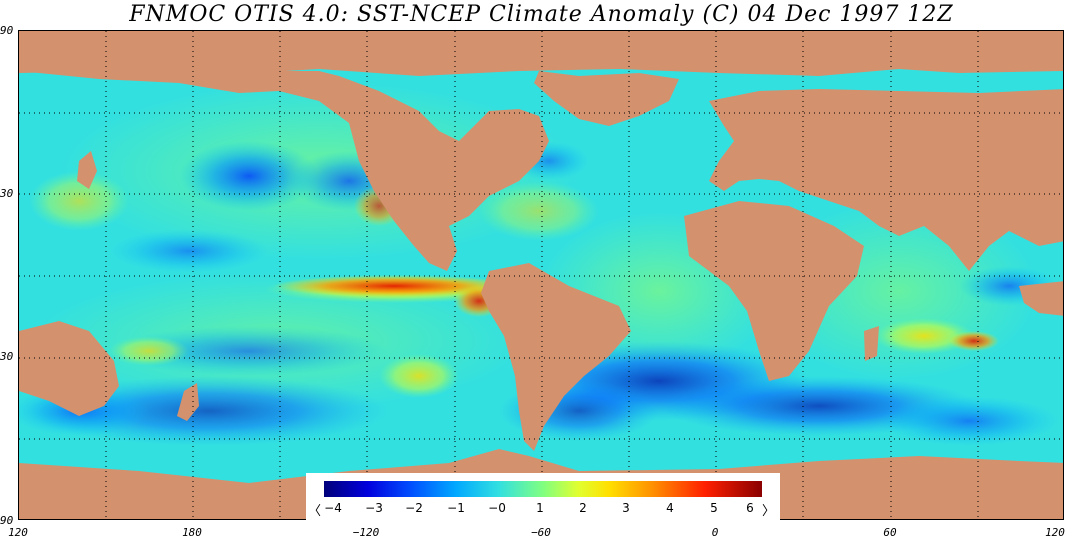  What do you see at coordinates (7, 30) in the screenshot?
I see `lat-label-90n: 90` at bounding box center [7, 30].